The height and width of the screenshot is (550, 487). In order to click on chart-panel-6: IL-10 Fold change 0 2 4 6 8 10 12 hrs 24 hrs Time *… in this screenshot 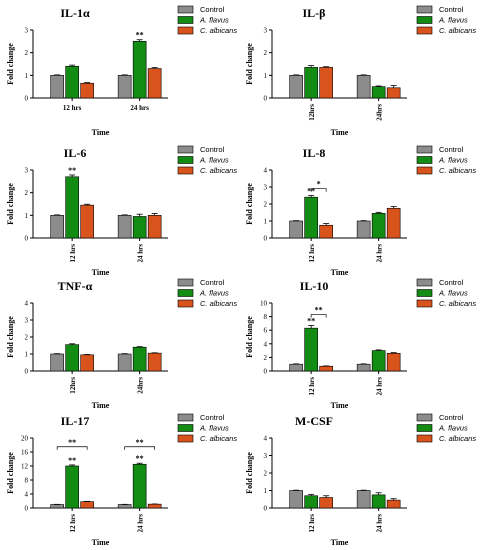, I will do `click(360, 344)`.